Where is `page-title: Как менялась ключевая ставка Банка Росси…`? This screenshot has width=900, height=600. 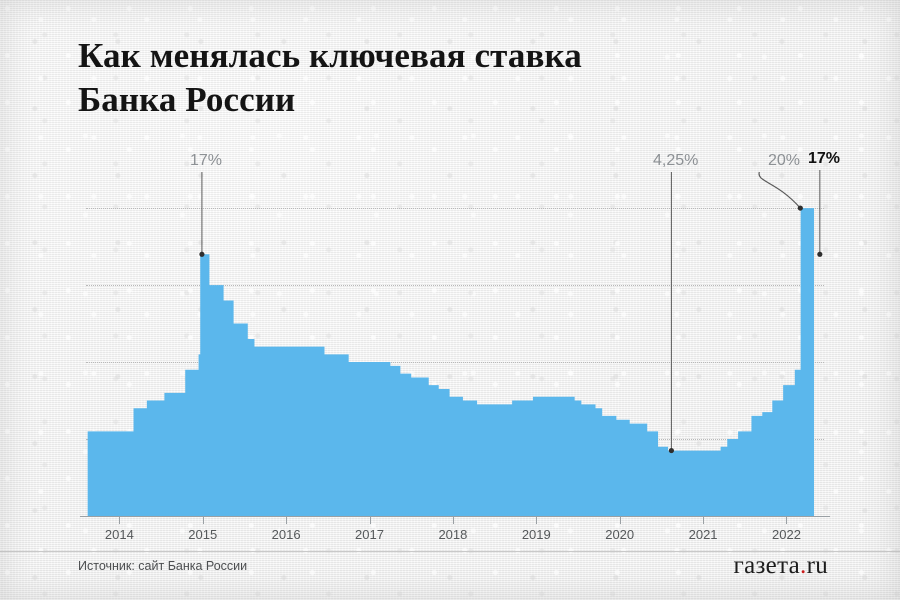 page-title: Как менялась ключевая ставка Банка Росси… is located at coordinates (448, 78).